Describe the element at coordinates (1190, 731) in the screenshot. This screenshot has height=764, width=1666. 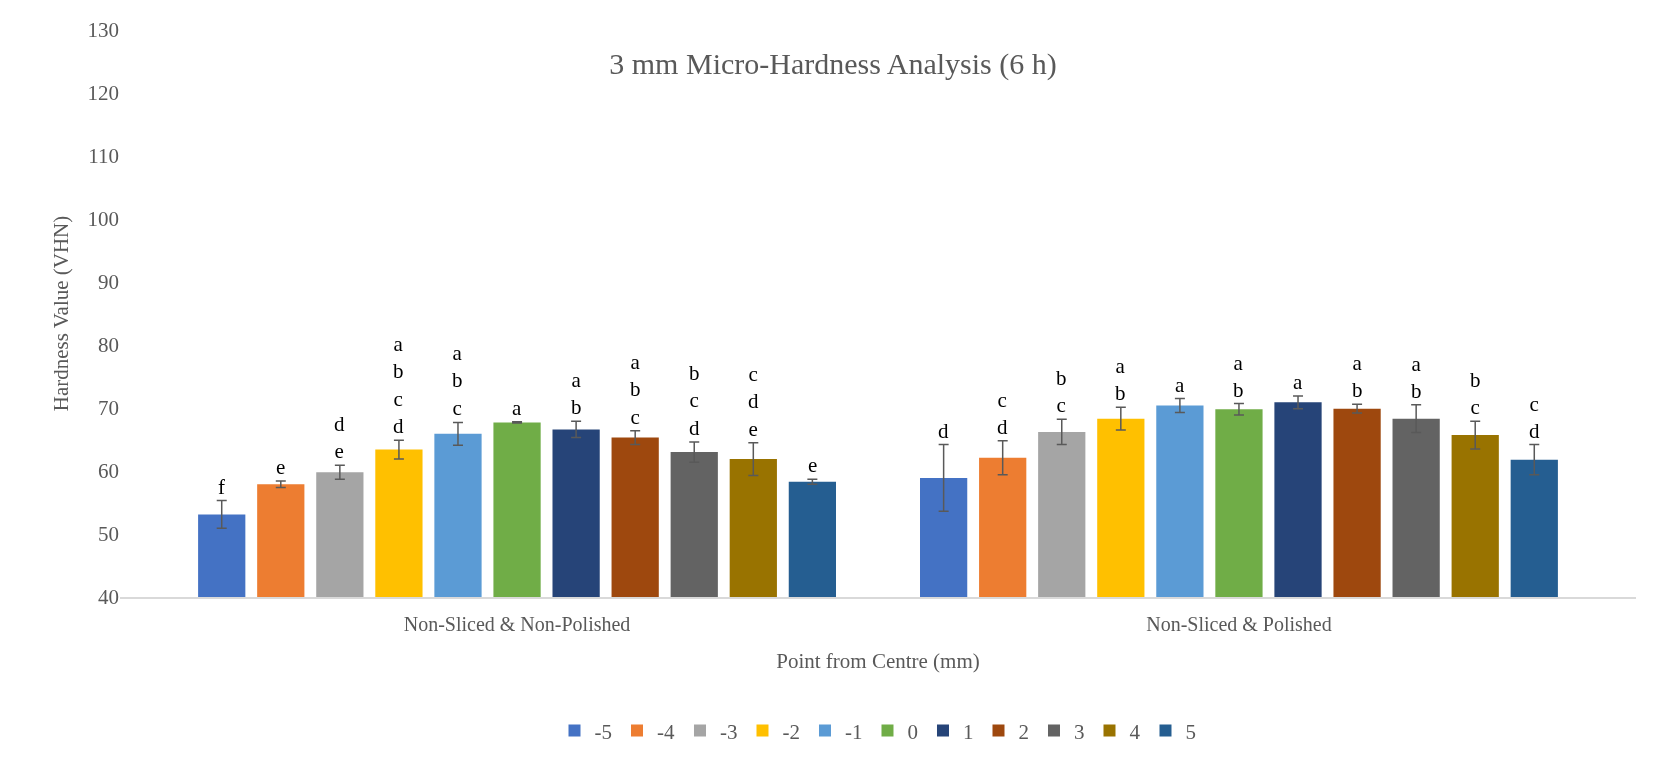
I see `legend-label: 5` at that location.